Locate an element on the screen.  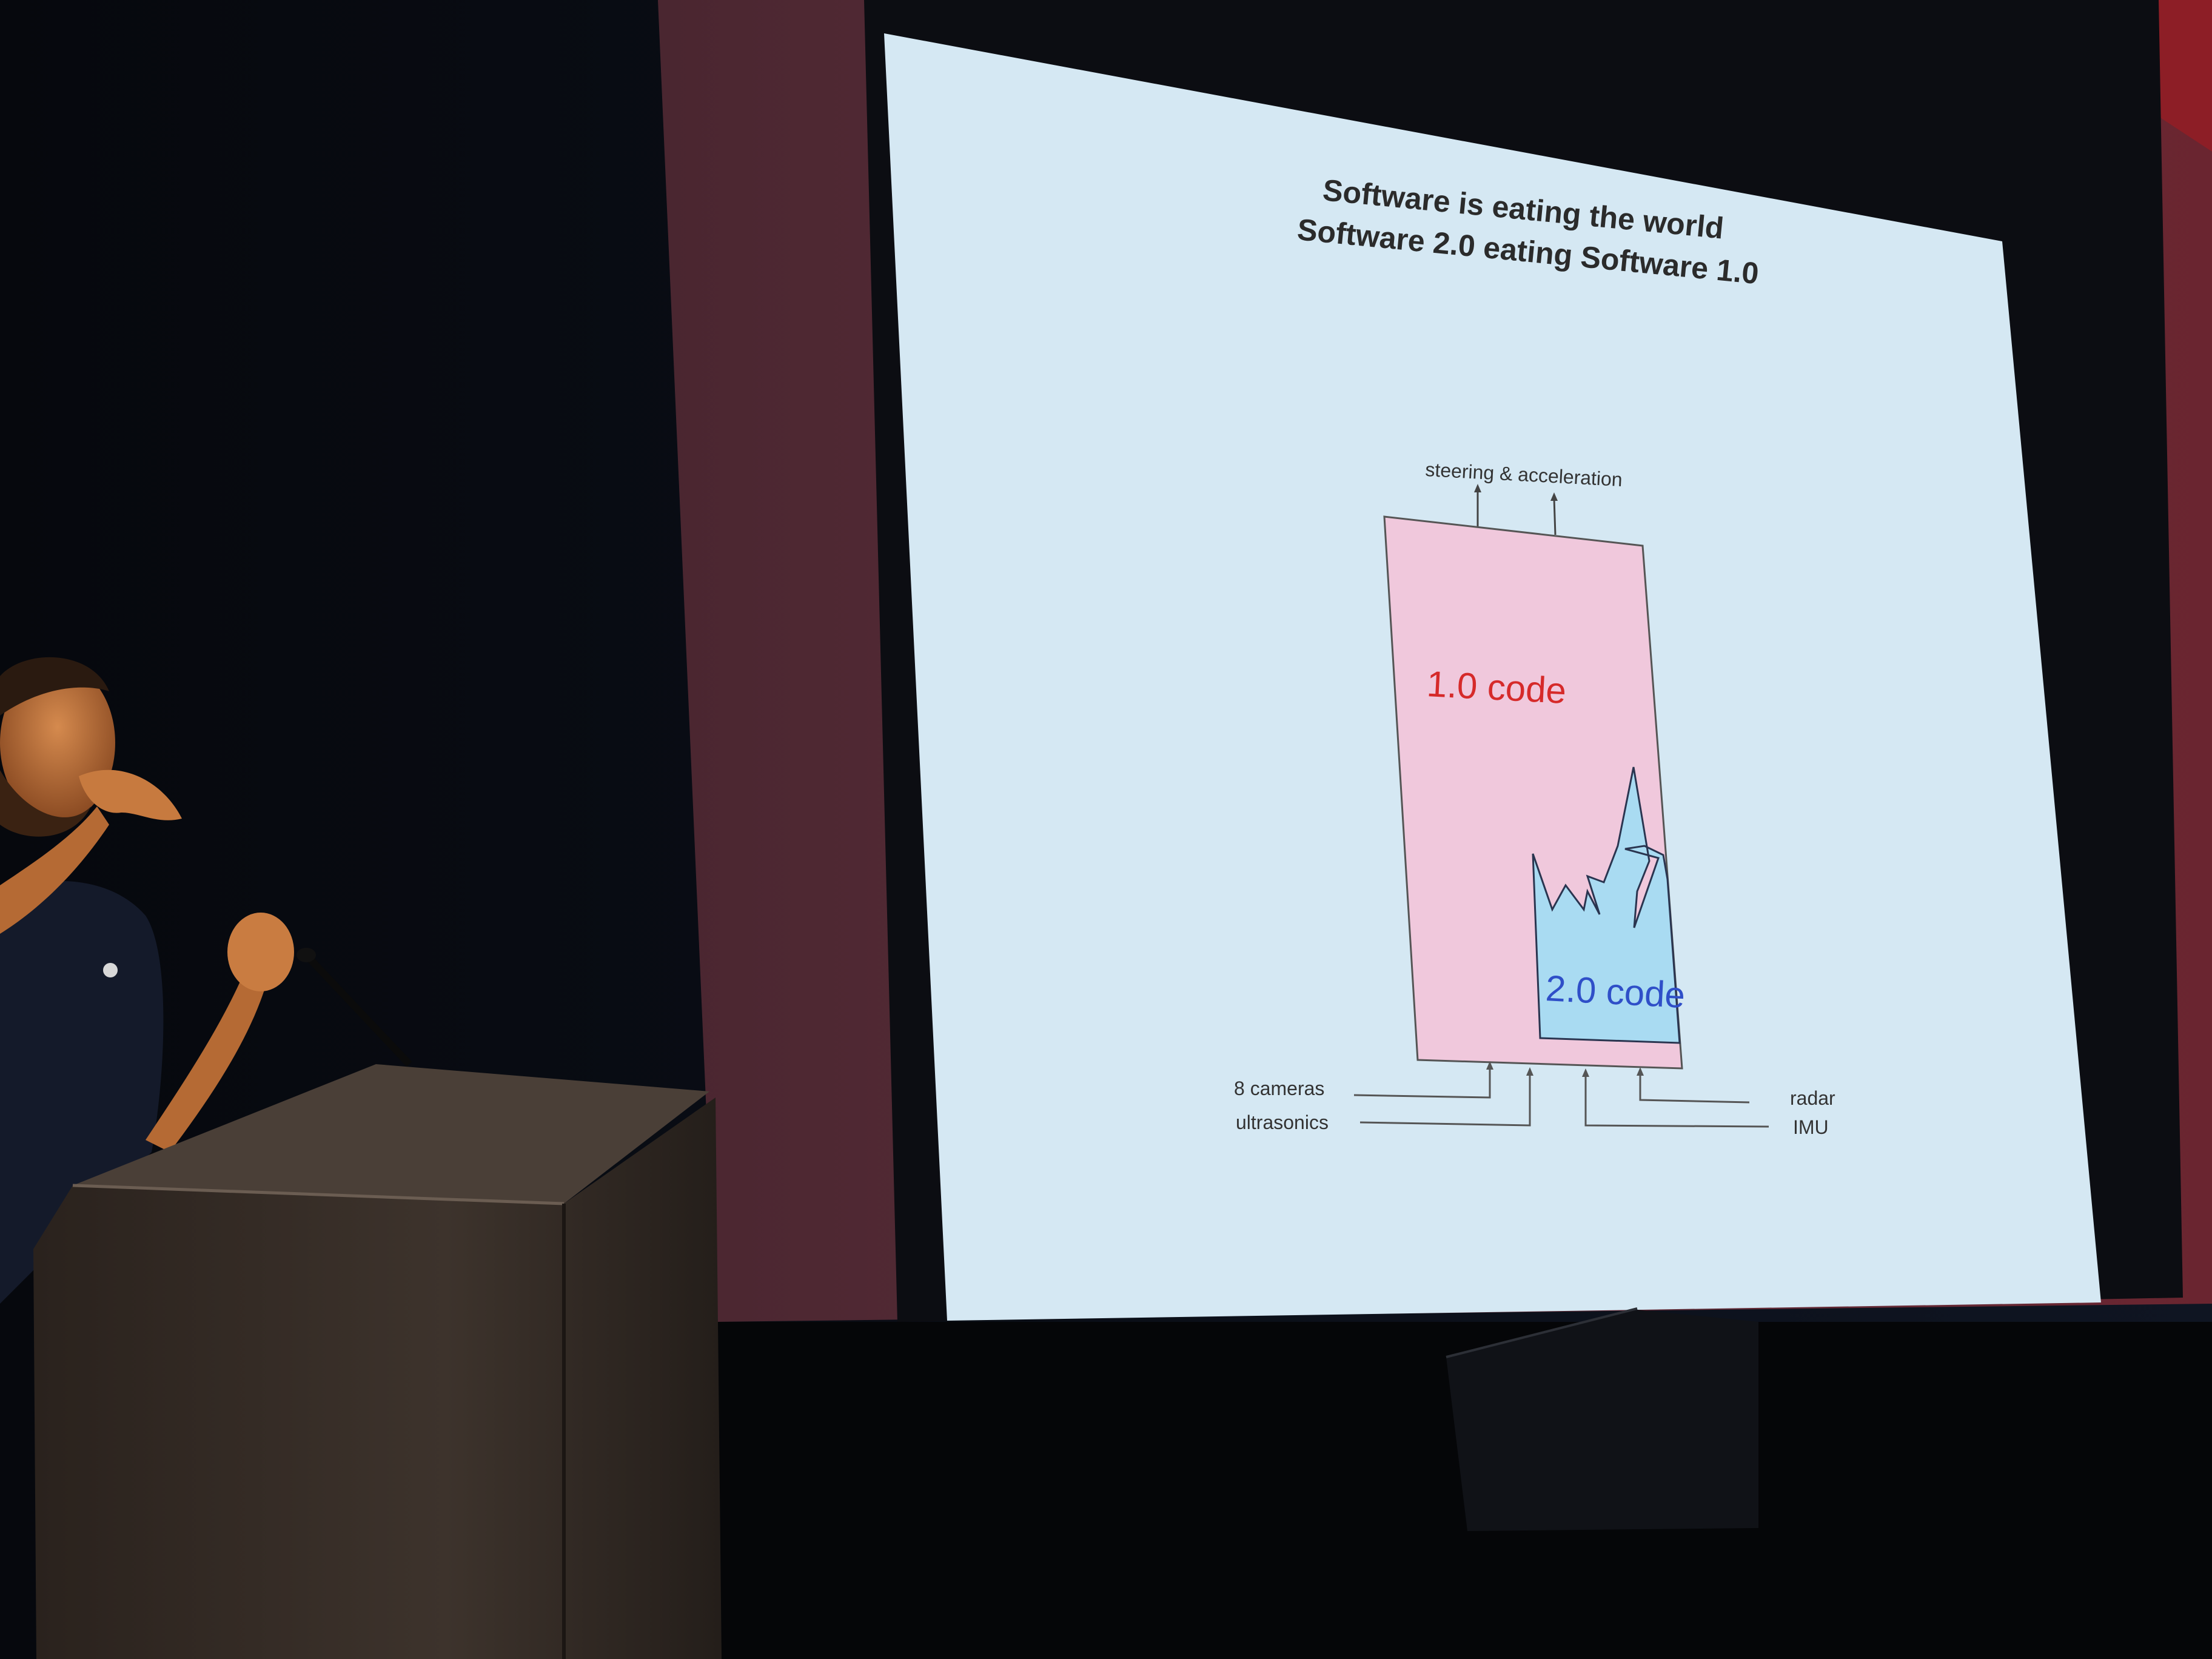
microphone-head is located at coordinates (306, 955).